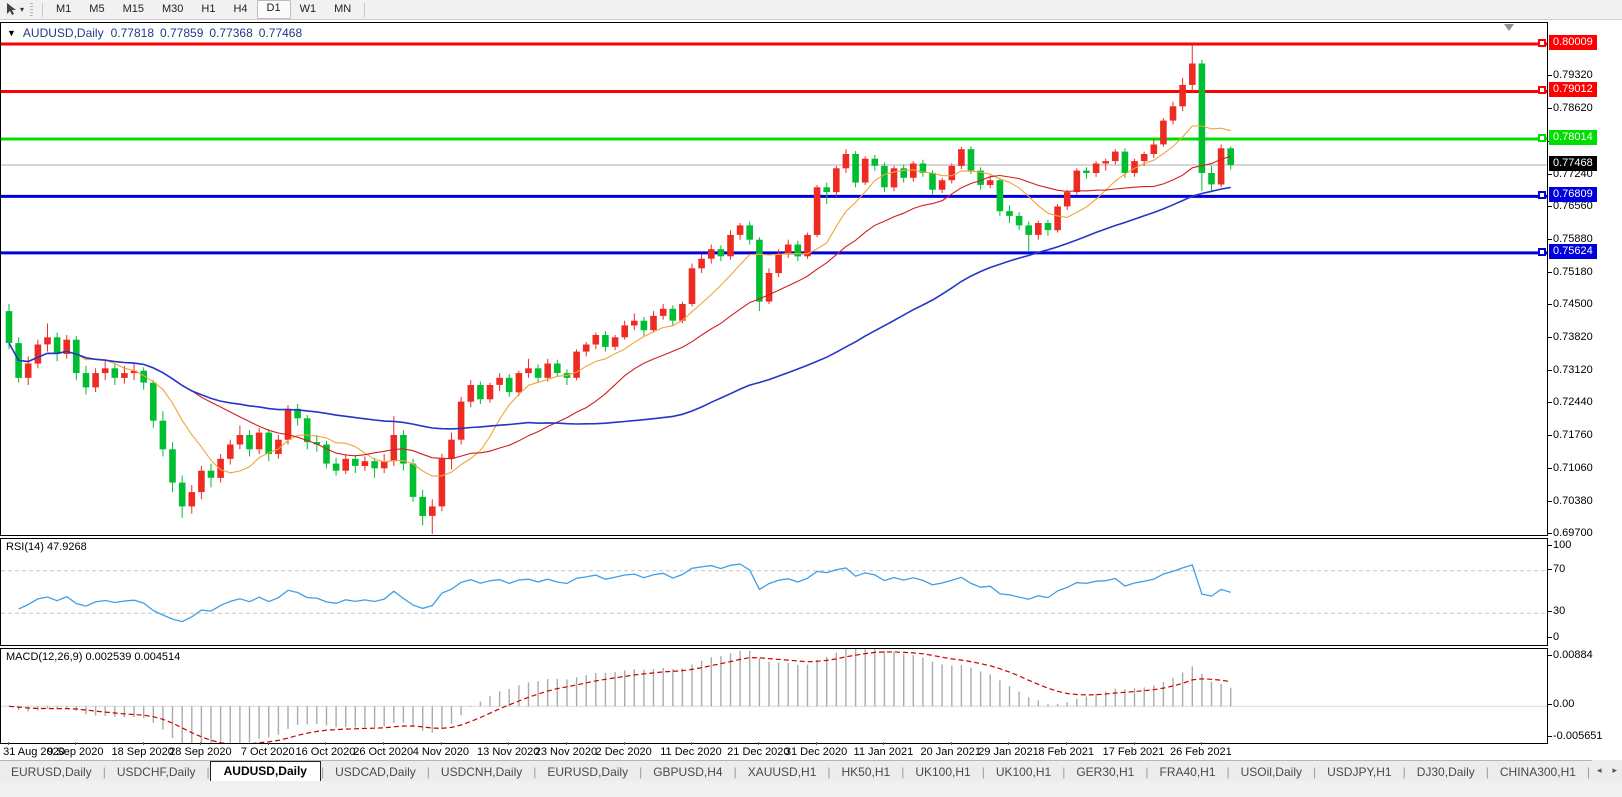 This screenshot has width=1622, height=797. Describe the element at coordinates (1570, 370) in the screenshot. I see `price-axis-tick: 0.73120` at that location.